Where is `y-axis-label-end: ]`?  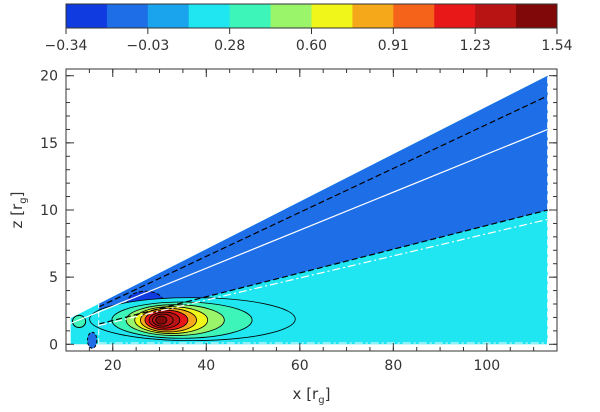
y-axis-label-end: ] is located at coordinates (17, 195).